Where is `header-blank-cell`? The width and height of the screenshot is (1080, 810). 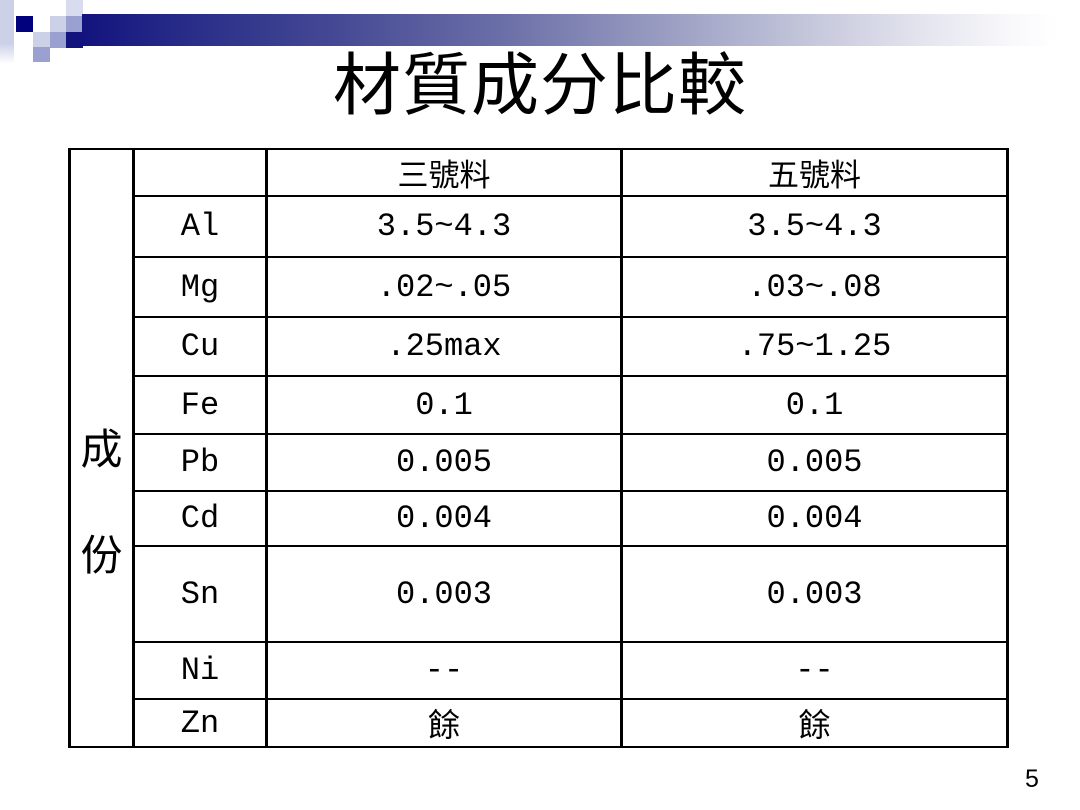
header-blank-cell is located at coordinates (200, 172).